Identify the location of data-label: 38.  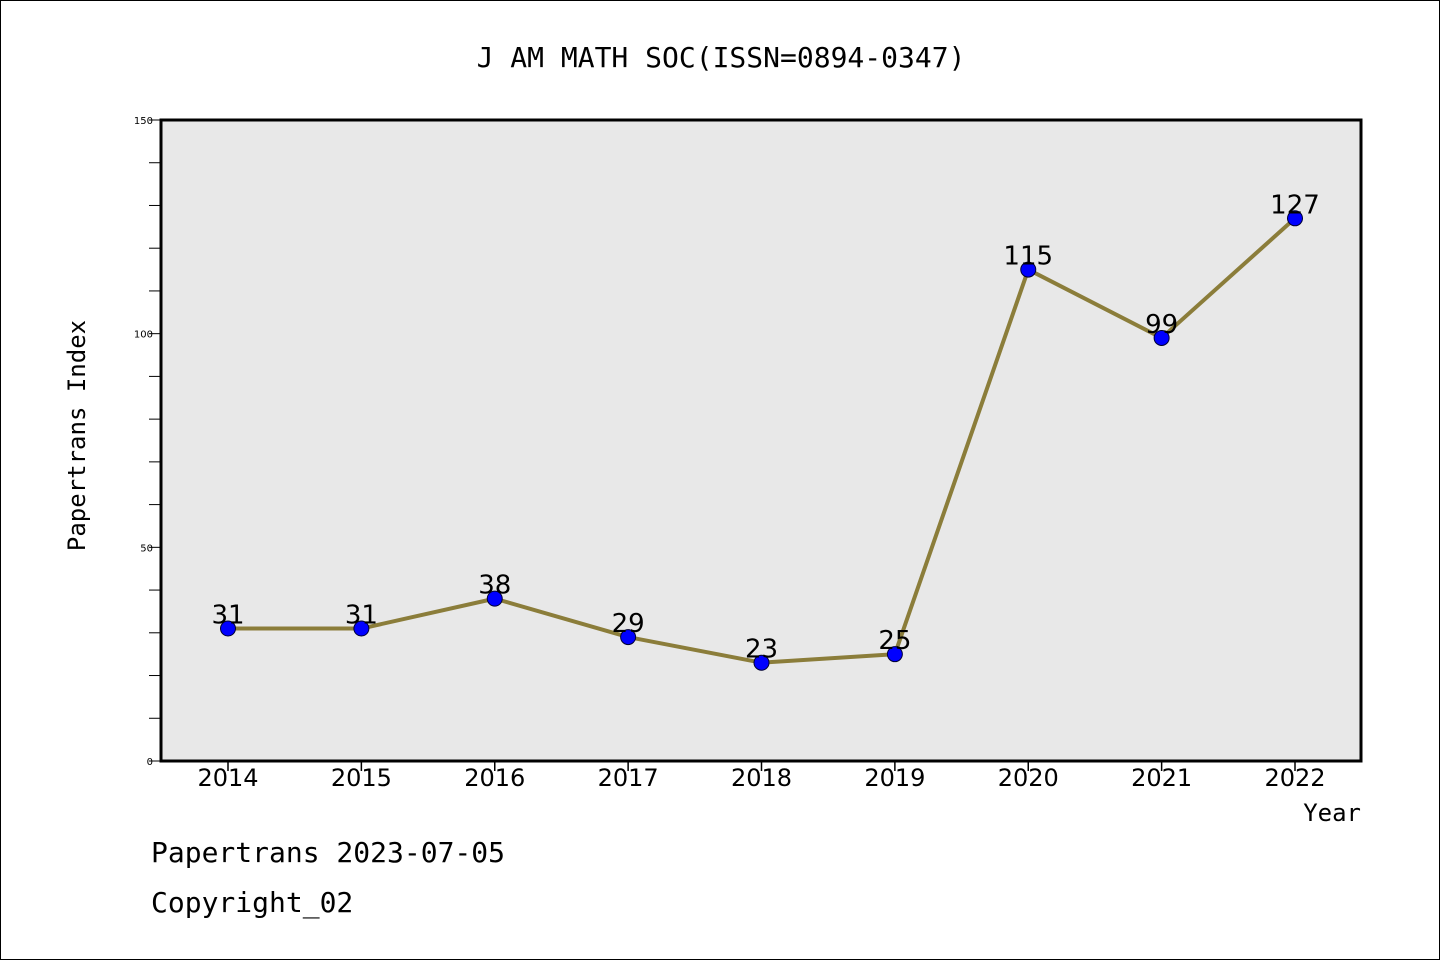
(494, 586).